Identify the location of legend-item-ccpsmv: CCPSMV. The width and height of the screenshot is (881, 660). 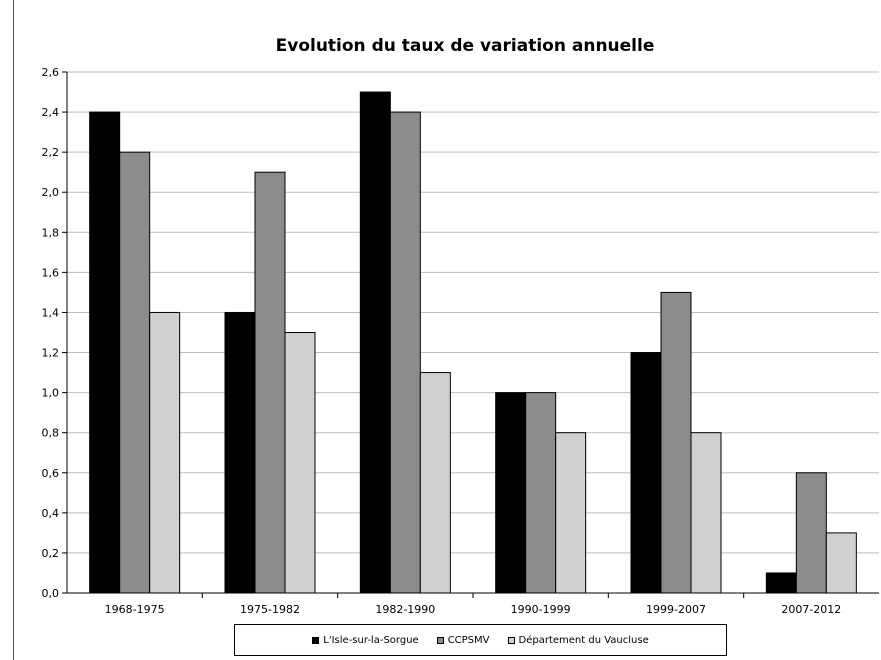
(463, 640).